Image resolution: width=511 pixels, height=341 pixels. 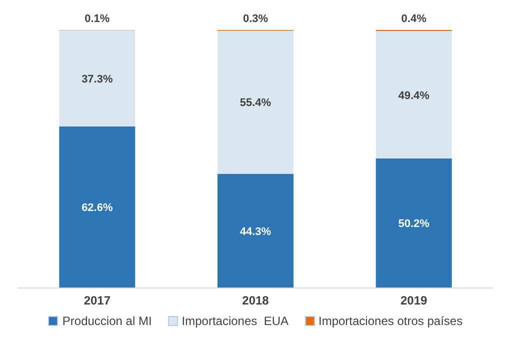 What do you see at coordinates (97, 301) in the screenshot?
I see `x-tick-label: 2017` at bounding box center [97, 301].